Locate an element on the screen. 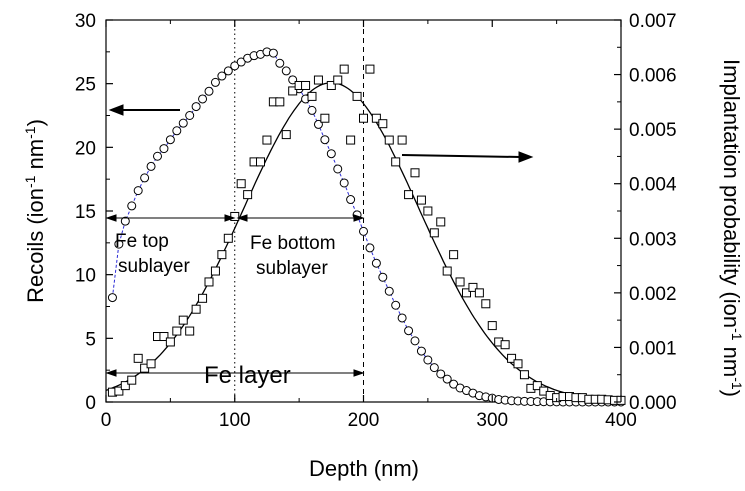 The height and width of the screenshot is (491, 745). y-left-tick-label: 10 is located at coordinates (85, 276).